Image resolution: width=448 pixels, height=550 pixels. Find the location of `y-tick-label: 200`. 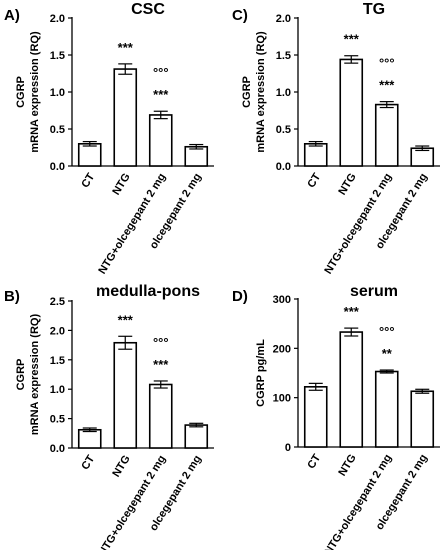

y-tick-label: 200 is located at coordinates (282, 349).